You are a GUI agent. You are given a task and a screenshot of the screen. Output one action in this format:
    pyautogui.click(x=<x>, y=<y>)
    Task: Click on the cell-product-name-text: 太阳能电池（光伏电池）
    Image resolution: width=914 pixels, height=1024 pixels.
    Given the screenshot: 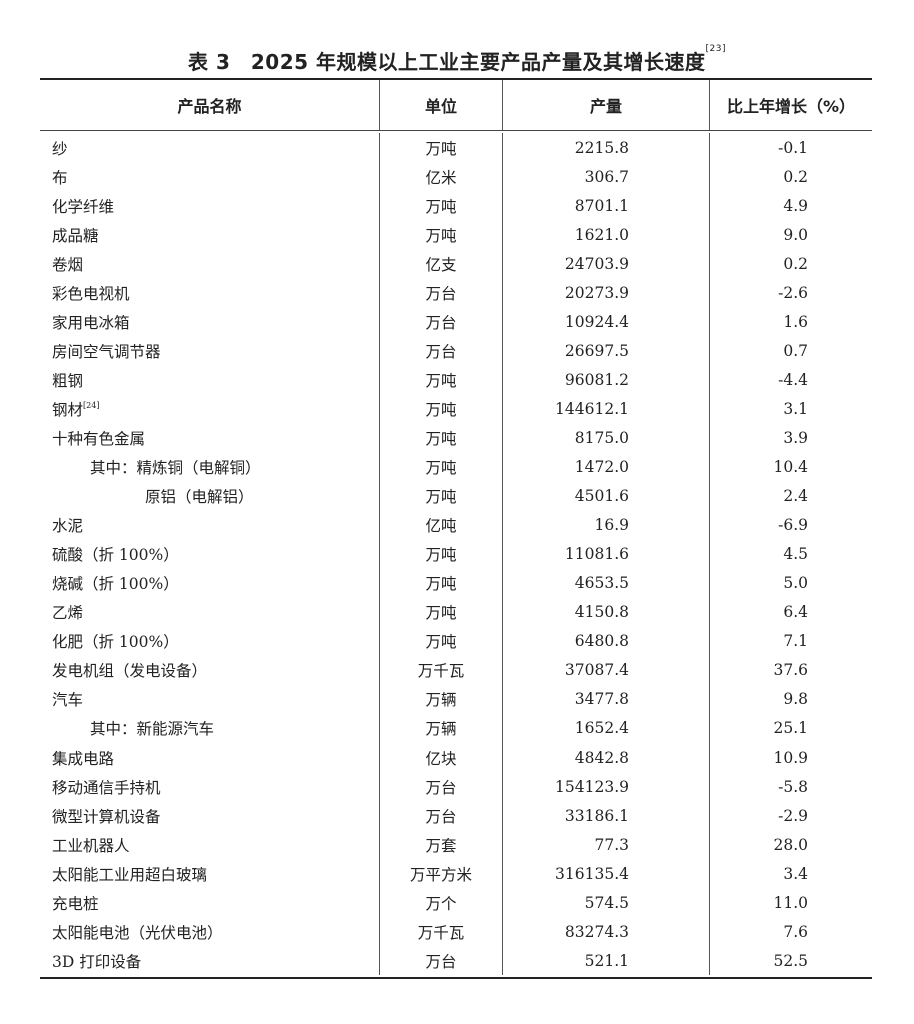 What is the action you would take?
    pyautogui.click(x=137, y=932)
    